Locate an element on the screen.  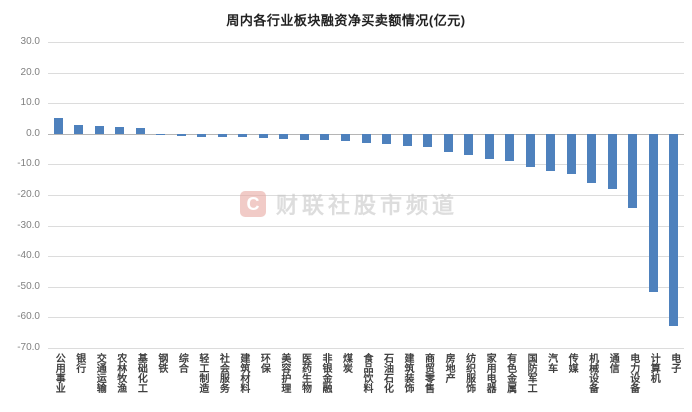
x-category-label: 公用事业 is located at coordinates (59, 373).